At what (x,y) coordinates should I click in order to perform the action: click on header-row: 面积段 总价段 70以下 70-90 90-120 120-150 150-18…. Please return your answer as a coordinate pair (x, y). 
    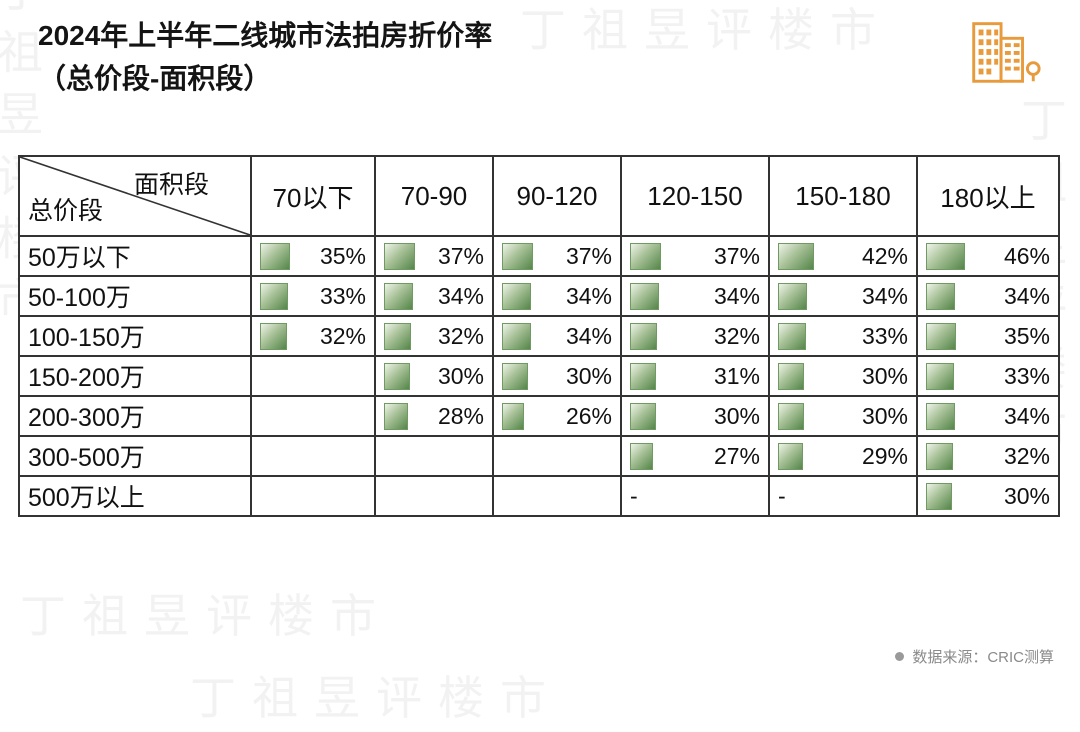
    Looking at the image, I should click on (539, 196).